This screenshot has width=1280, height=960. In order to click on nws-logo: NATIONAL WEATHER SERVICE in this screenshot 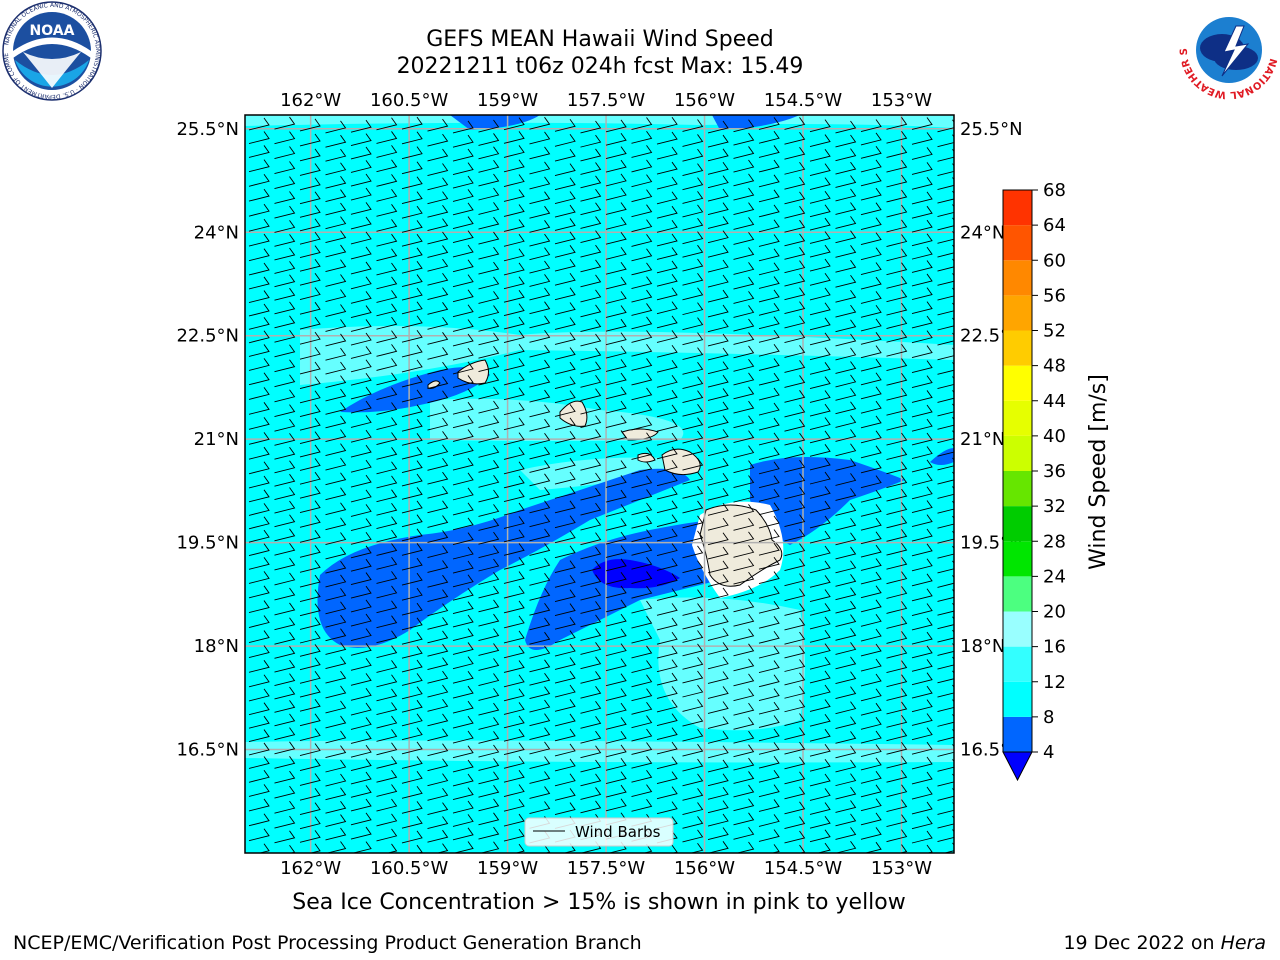, I will do `click(1228, 50)`.